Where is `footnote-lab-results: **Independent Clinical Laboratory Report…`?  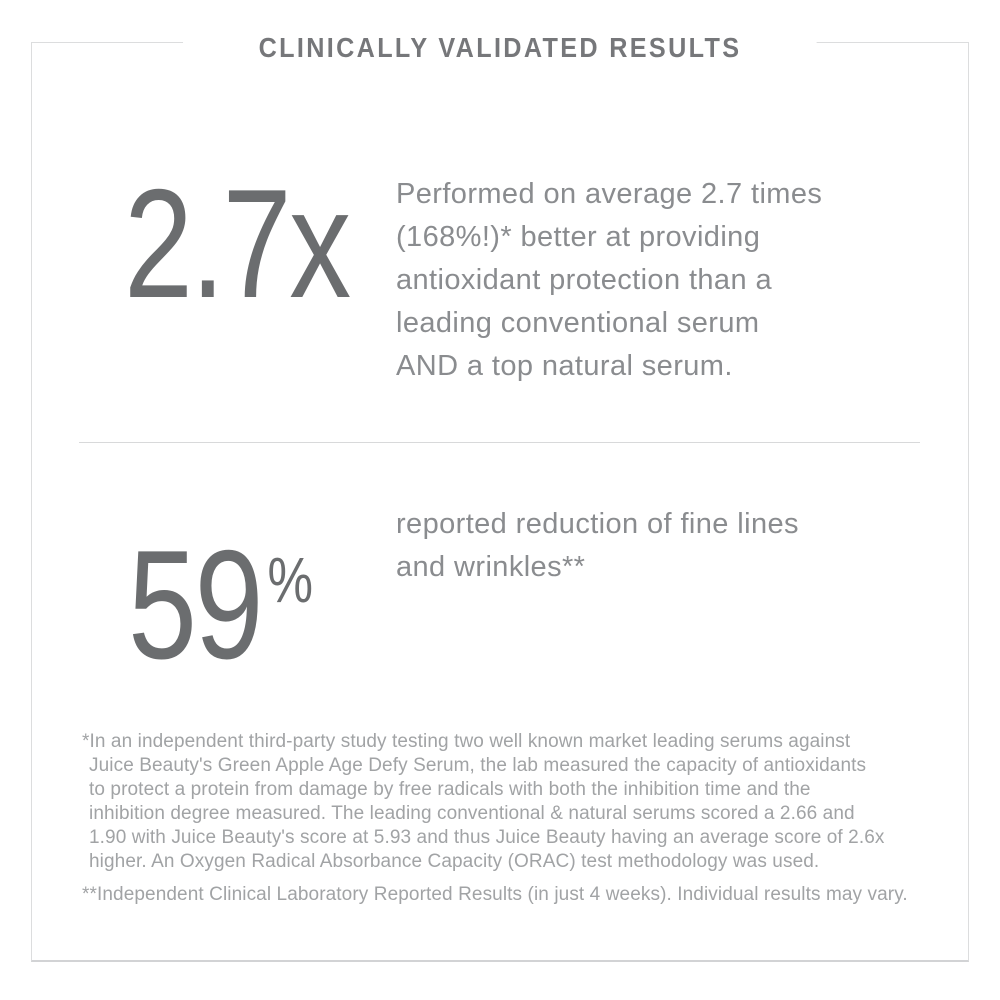 footnote-lab-results: **Independent Clinical Laboratory Report… is located at coordinates (495, 894).